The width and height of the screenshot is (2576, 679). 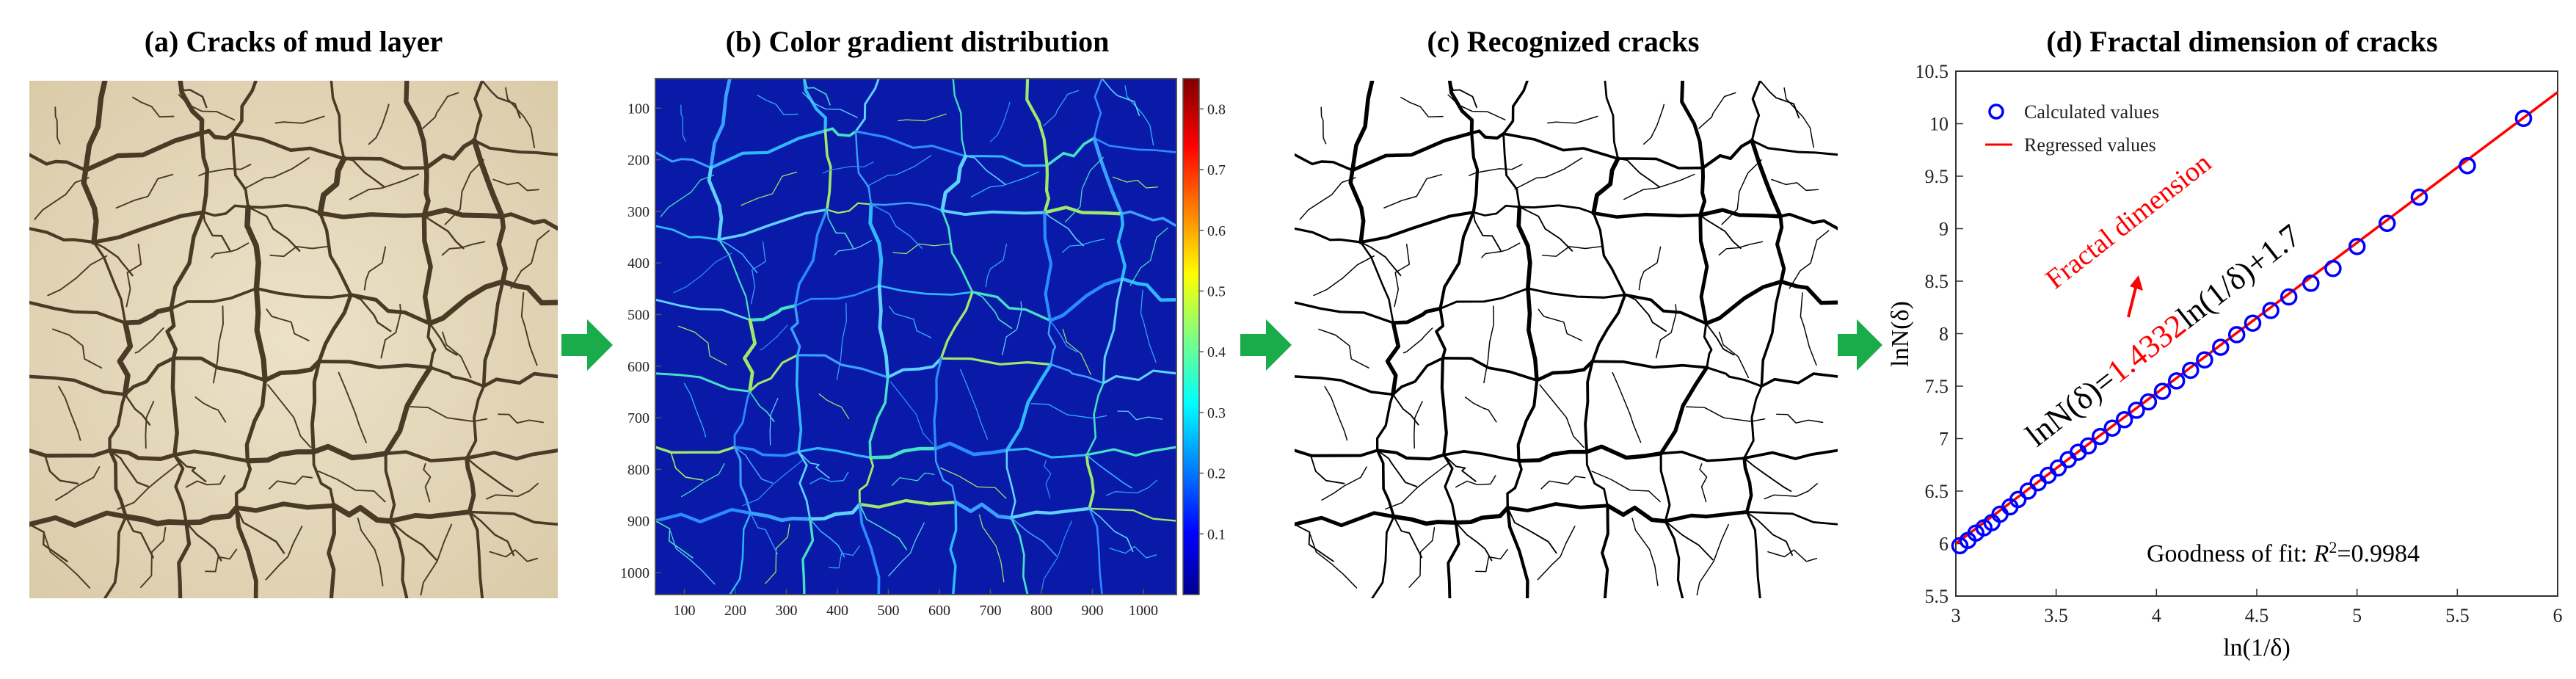 I want to click on panel-b-x-tick: 500, so click(x=889, y=611).